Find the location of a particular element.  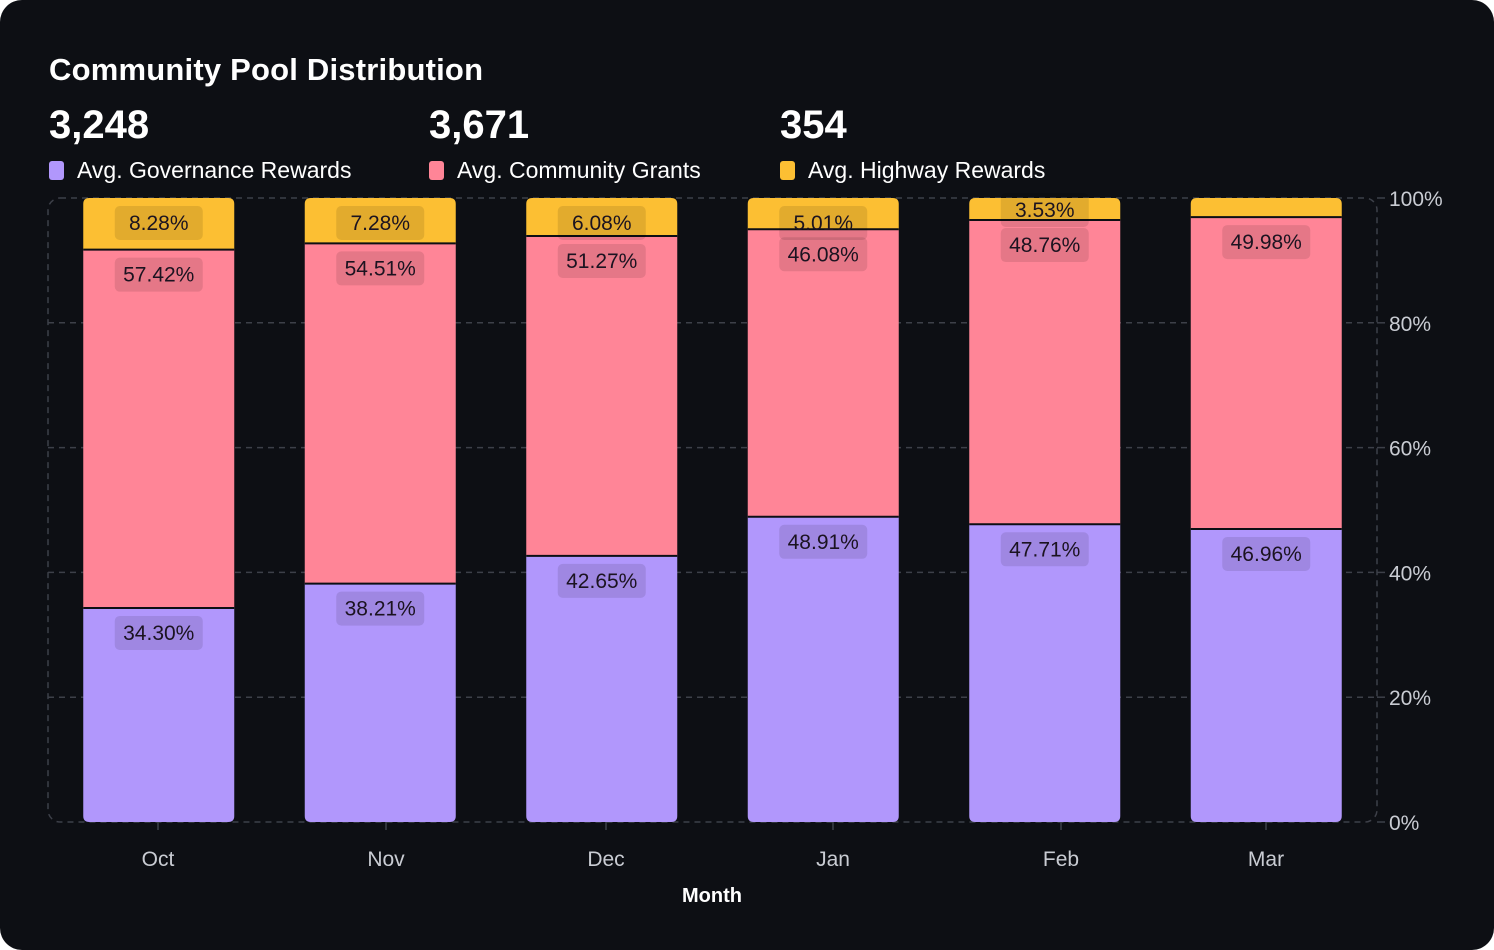

data-label: 8.28% is located at coordinates (159, 223).